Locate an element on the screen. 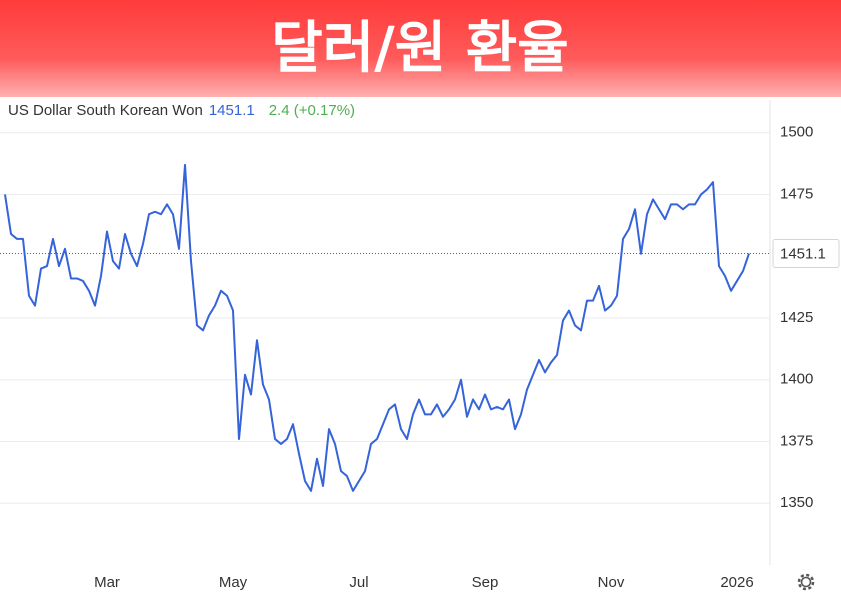  last-price-label: 1451.1 is located at coordinates (803, 253).